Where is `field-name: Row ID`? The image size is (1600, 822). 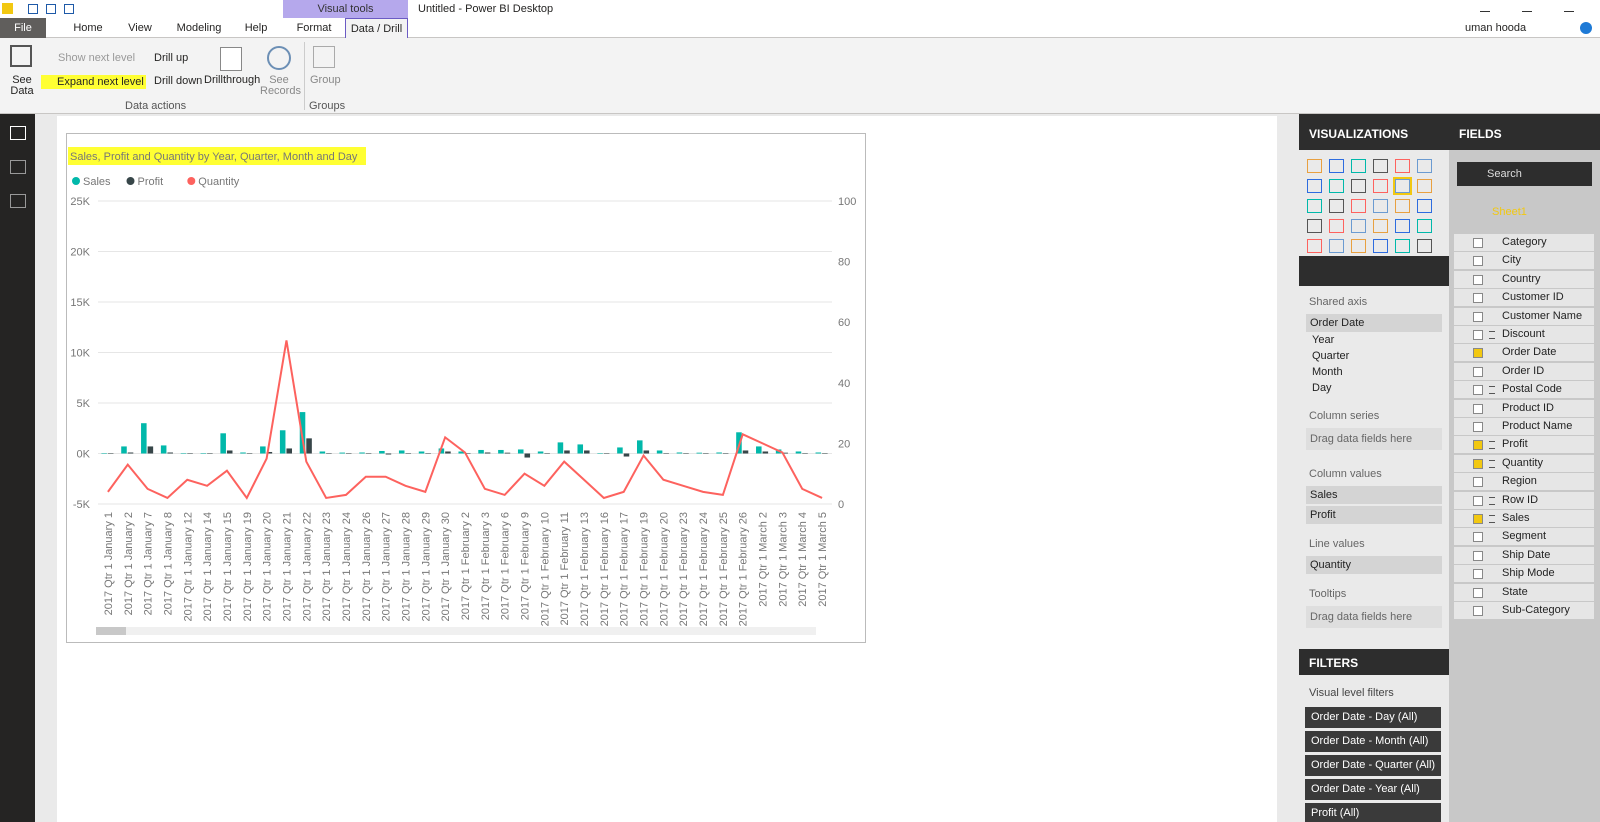
field-name: Row ID is located at coordinates (1520, 499).